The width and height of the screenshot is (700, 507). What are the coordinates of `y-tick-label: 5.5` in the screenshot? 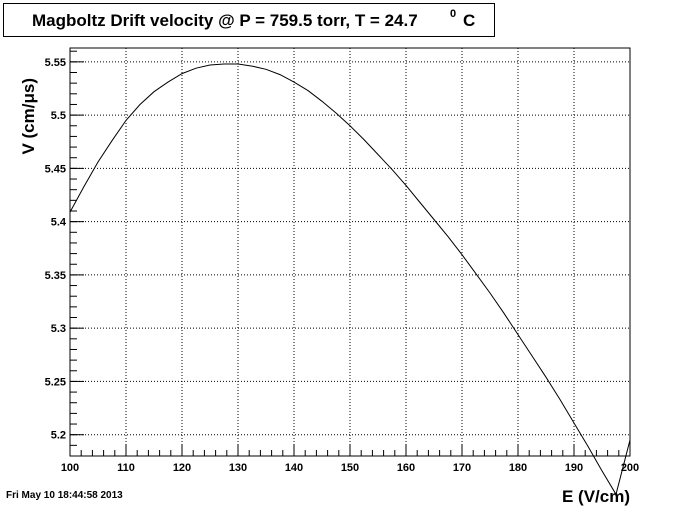 It's located at (58, 116).